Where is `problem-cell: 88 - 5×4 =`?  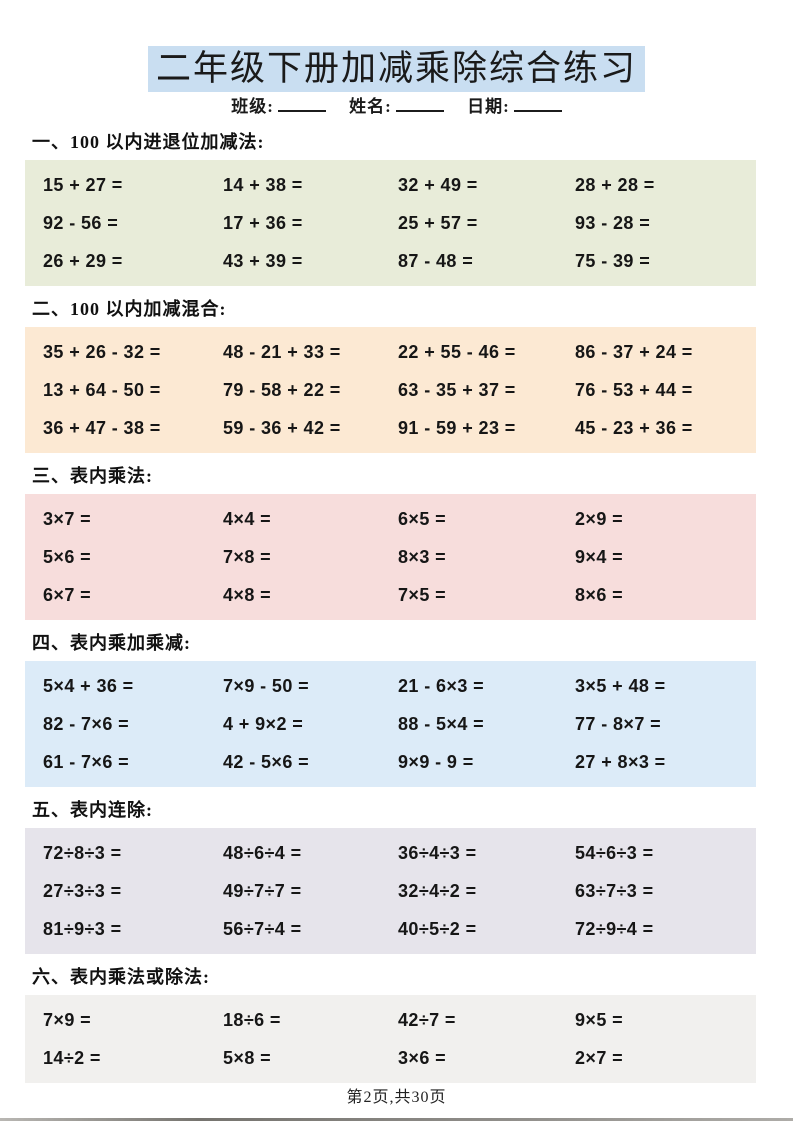 problem-cell: 88 - 5×4 = is located at coordinates (441, 723).